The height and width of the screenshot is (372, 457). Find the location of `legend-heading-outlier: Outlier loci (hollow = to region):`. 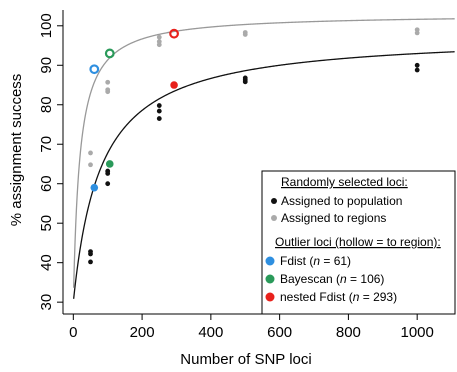

legend-heading-outlier: Outlier loci (hollow = to region): is located at coordinates (358, 242).